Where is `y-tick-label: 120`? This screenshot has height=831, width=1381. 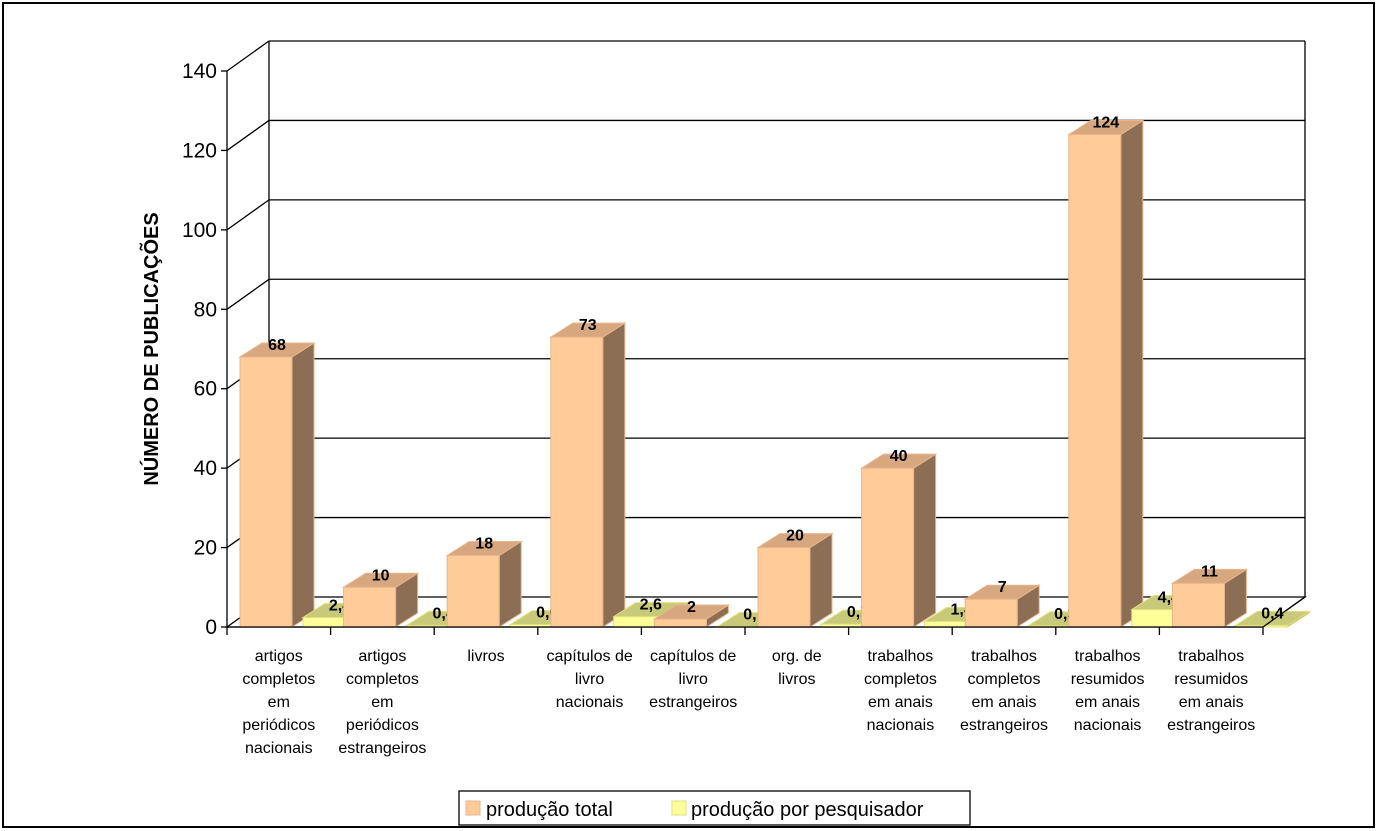 y-tick-label: 120 is located at coordinates (199, 150).